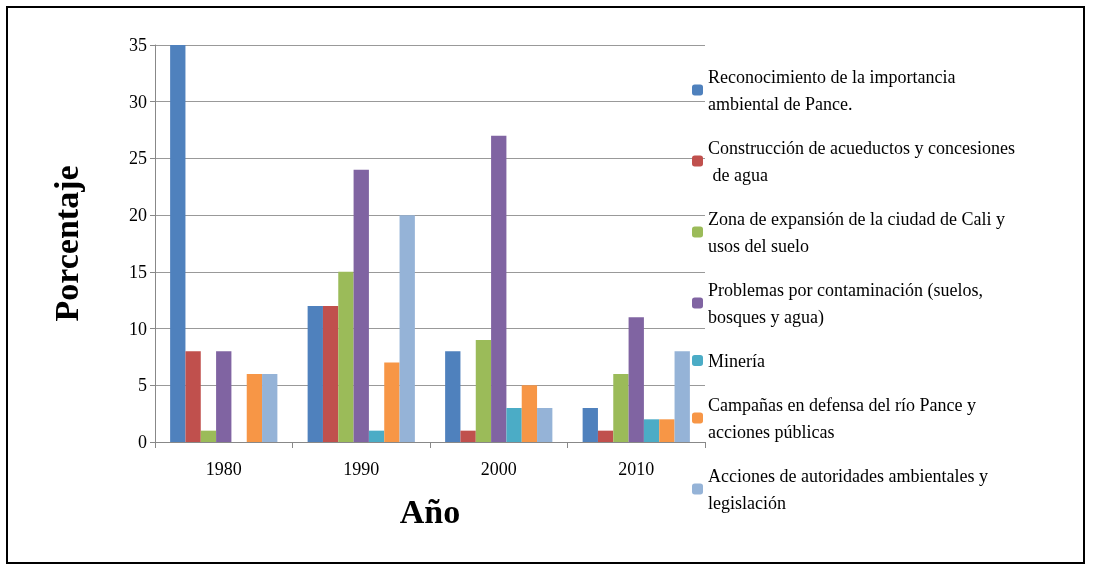  Describe the element at coordinates (850, 489) in the screenshot. I see `legend-label: Acciones de autoridades ambientales y legislación` at that location.